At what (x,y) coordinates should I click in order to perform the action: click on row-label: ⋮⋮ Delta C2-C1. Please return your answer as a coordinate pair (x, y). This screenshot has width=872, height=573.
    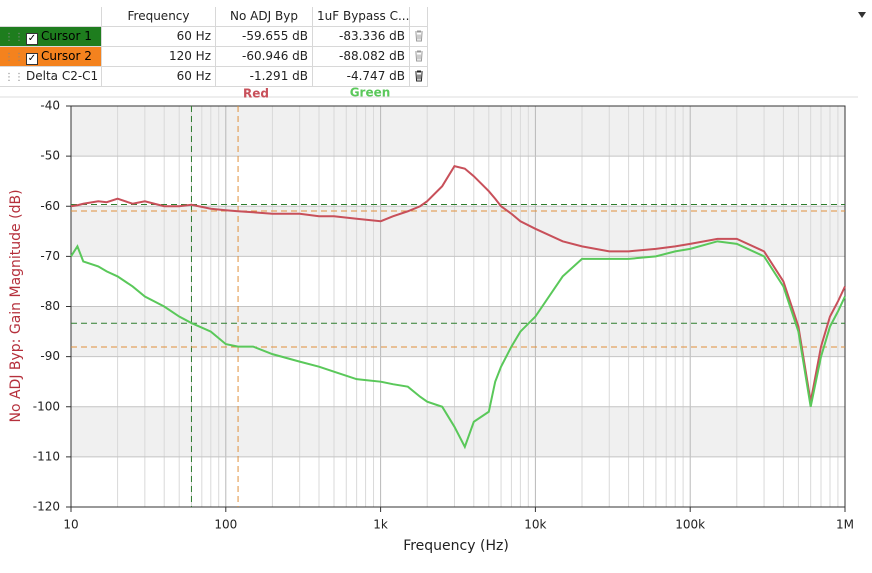
    Looking at the image, I should click on (51, 76).